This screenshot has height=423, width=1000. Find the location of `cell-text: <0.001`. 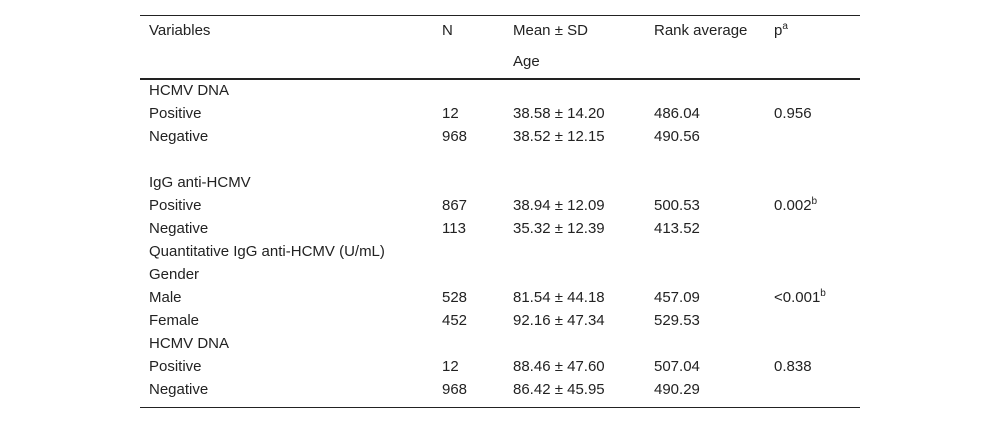

cell-text: <0.001 is located at coordinates (797, 297).